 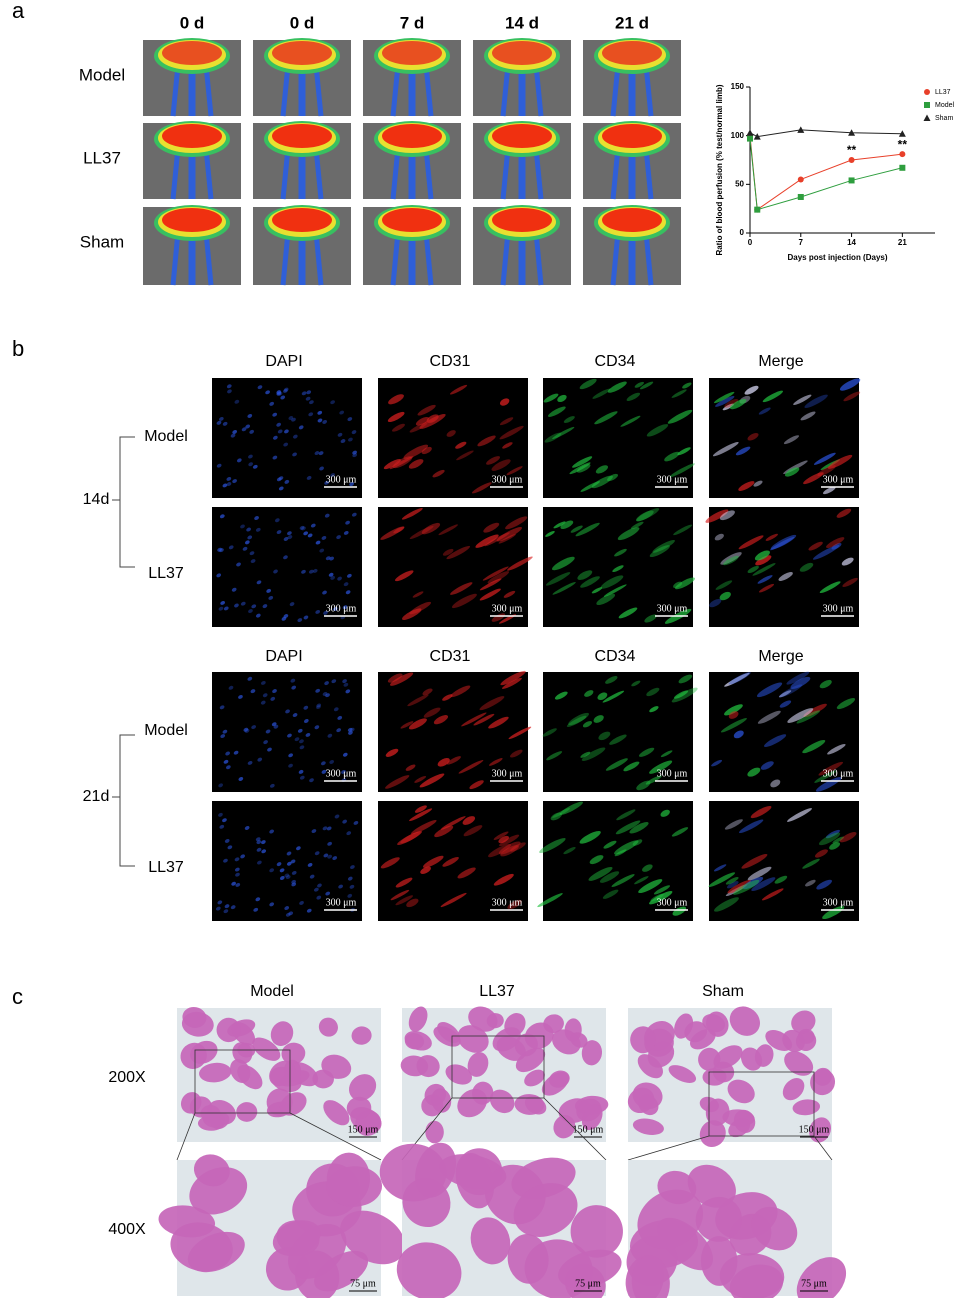 What do you see at coordinates (283, 656) in the screenshot?
I see `column-label: DAPI` at bounding box center [283, 656].